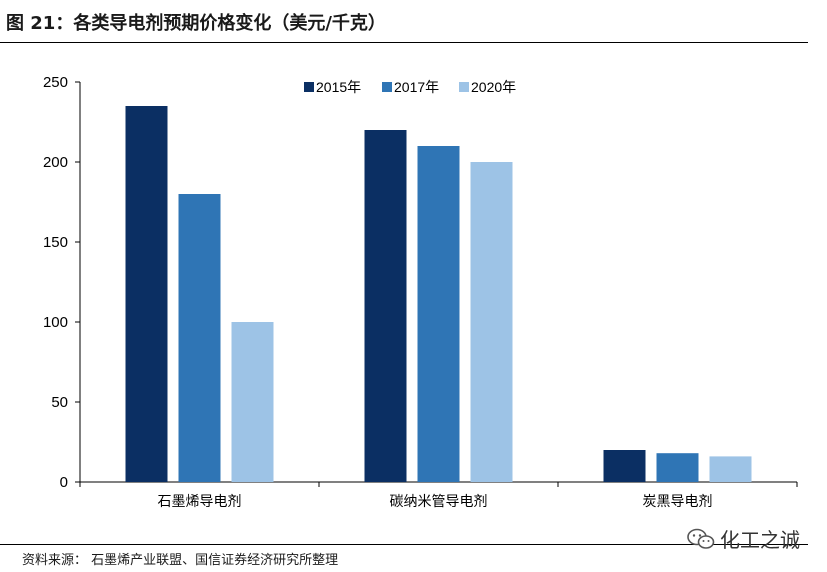 The image size is (827, 572). Describe the element at coordinates (64, 482) in the screenshot. I see `y-tick-label: 0` at that location.